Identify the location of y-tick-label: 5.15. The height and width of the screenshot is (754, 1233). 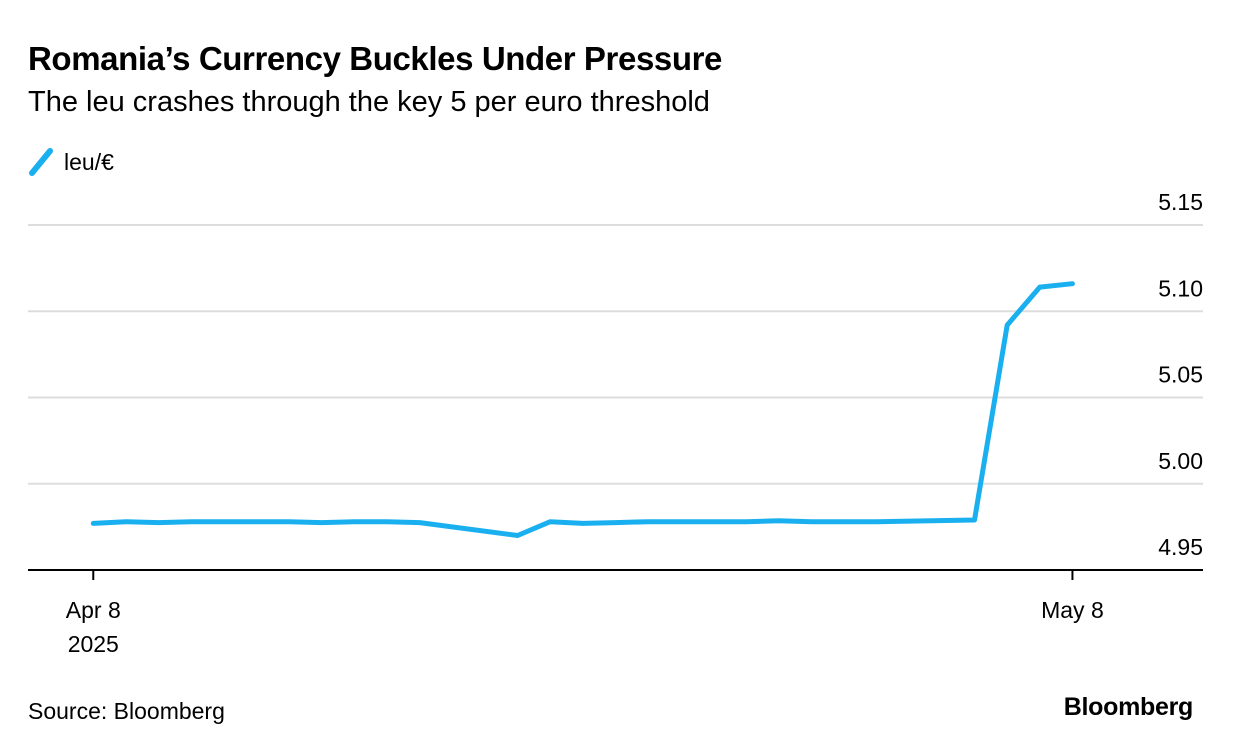
(1180, 202).